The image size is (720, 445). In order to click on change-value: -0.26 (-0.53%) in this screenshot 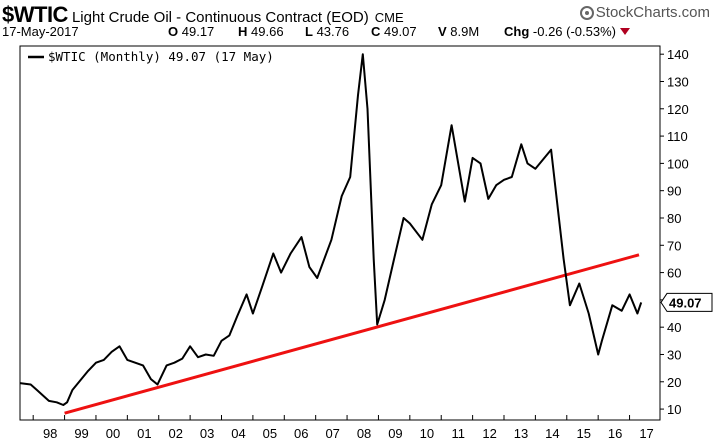, I will do `click(574, 31)`.